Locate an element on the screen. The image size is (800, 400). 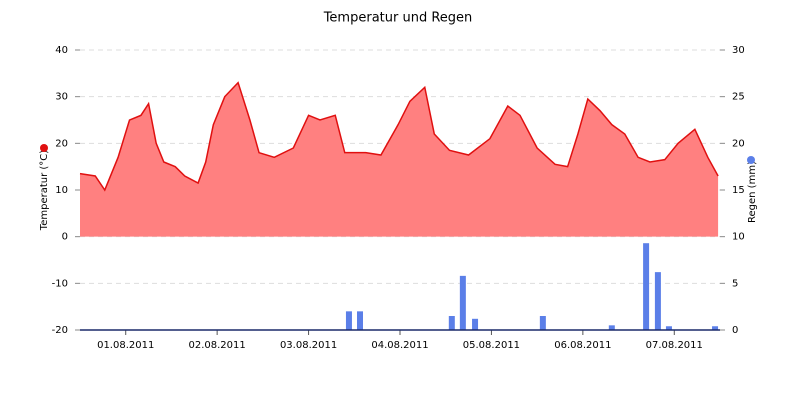
chart-title: Temperatur und Regen is located at coordinates (398, 18).